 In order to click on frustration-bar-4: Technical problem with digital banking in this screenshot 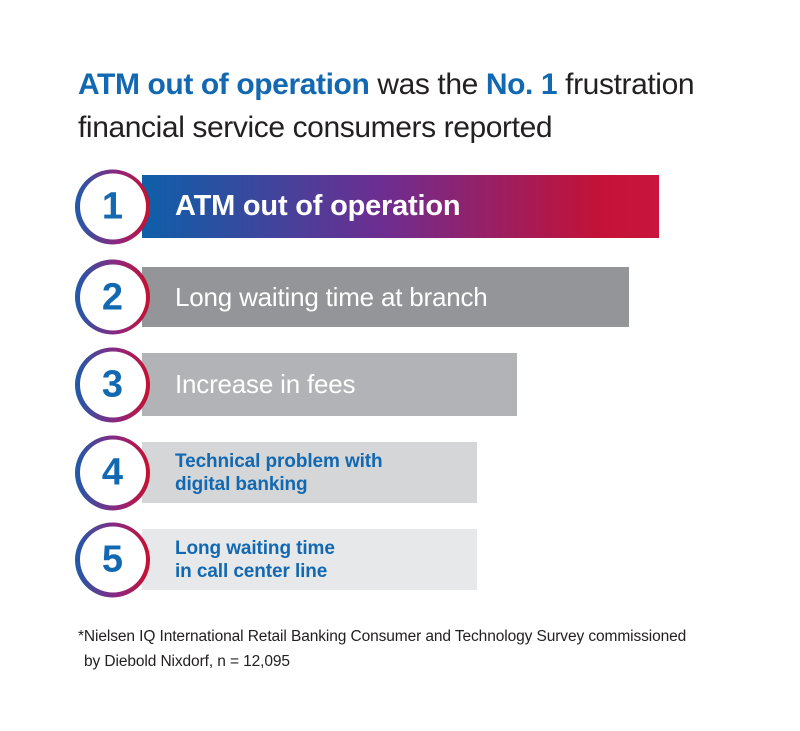, I will do `click(309, 472)`.